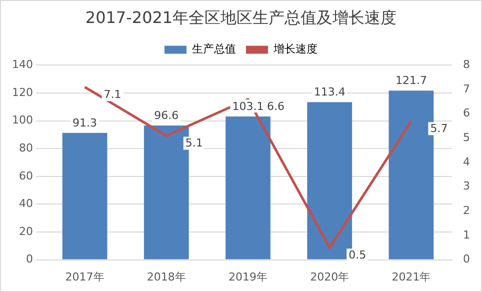 The image size is (482, 292). I want to click on y2-tick-label: 0, so click(466, 259).